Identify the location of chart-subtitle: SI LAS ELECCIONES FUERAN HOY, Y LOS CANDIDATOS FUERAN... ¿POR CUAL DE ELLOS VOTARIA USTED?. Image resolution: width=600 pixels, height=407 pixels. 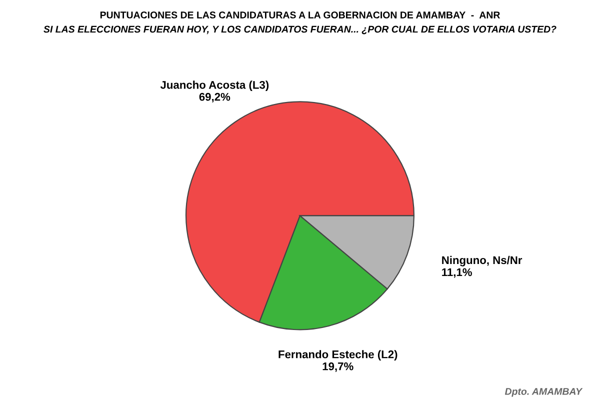
(300, 30).